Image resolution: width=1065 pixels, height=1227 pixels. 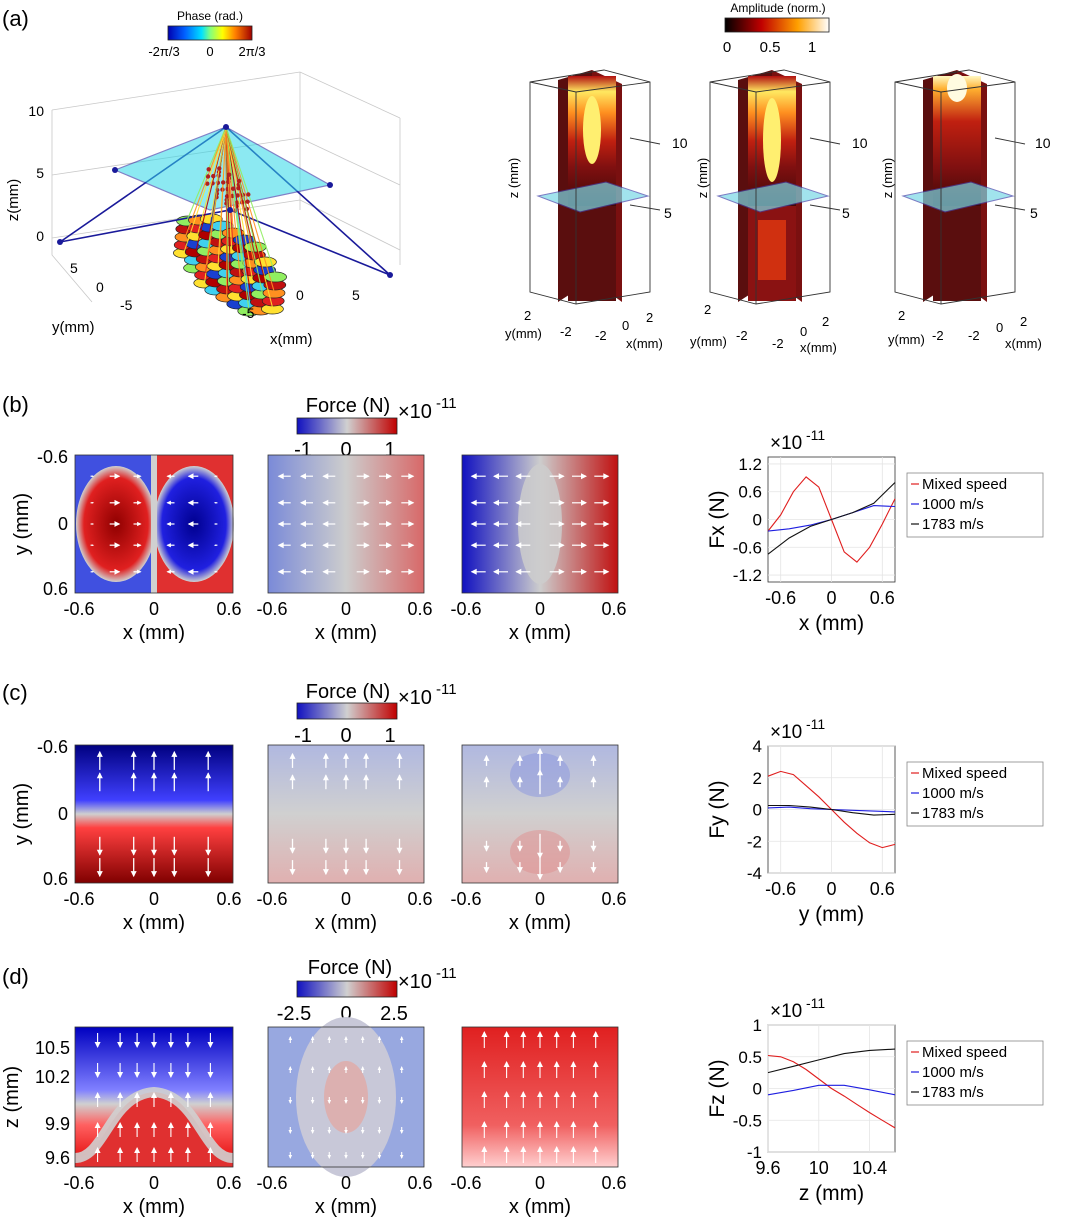 What do you see at coordinates (750, 464) in the screenshot?
I see `chart-y-tick: 1.2` at bounding box center [750, 464].